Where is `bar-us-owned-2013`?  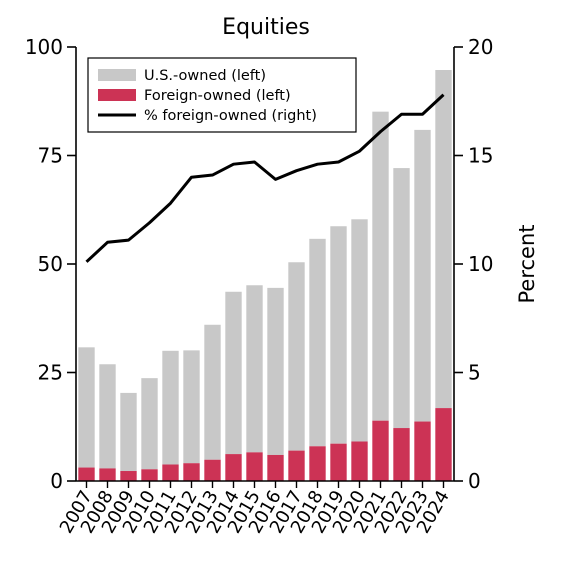 bar-us-owned-2013 is located at coordinates (212, 392).